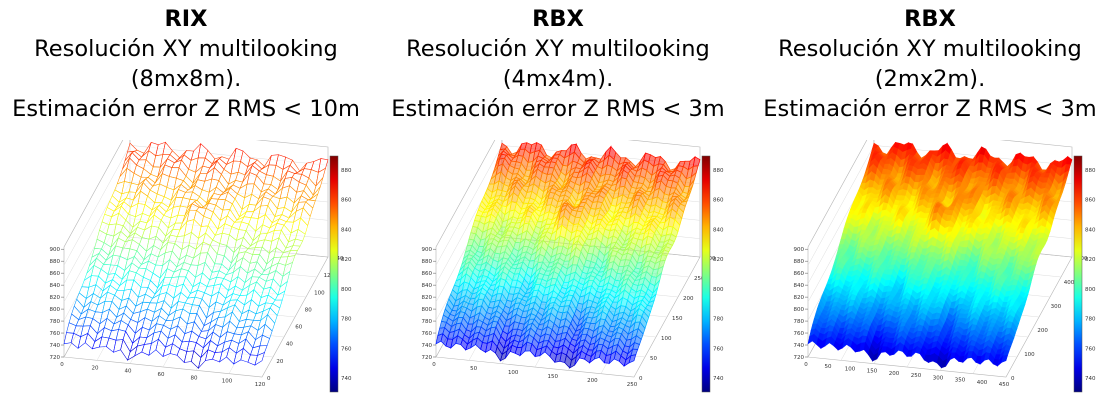 This screenshot has height=407, width=1116. What do you see at coordinates (128, 372) in the screenshot?
I see `x-axis-tick-label: 40` at bounding box center [128, 372].